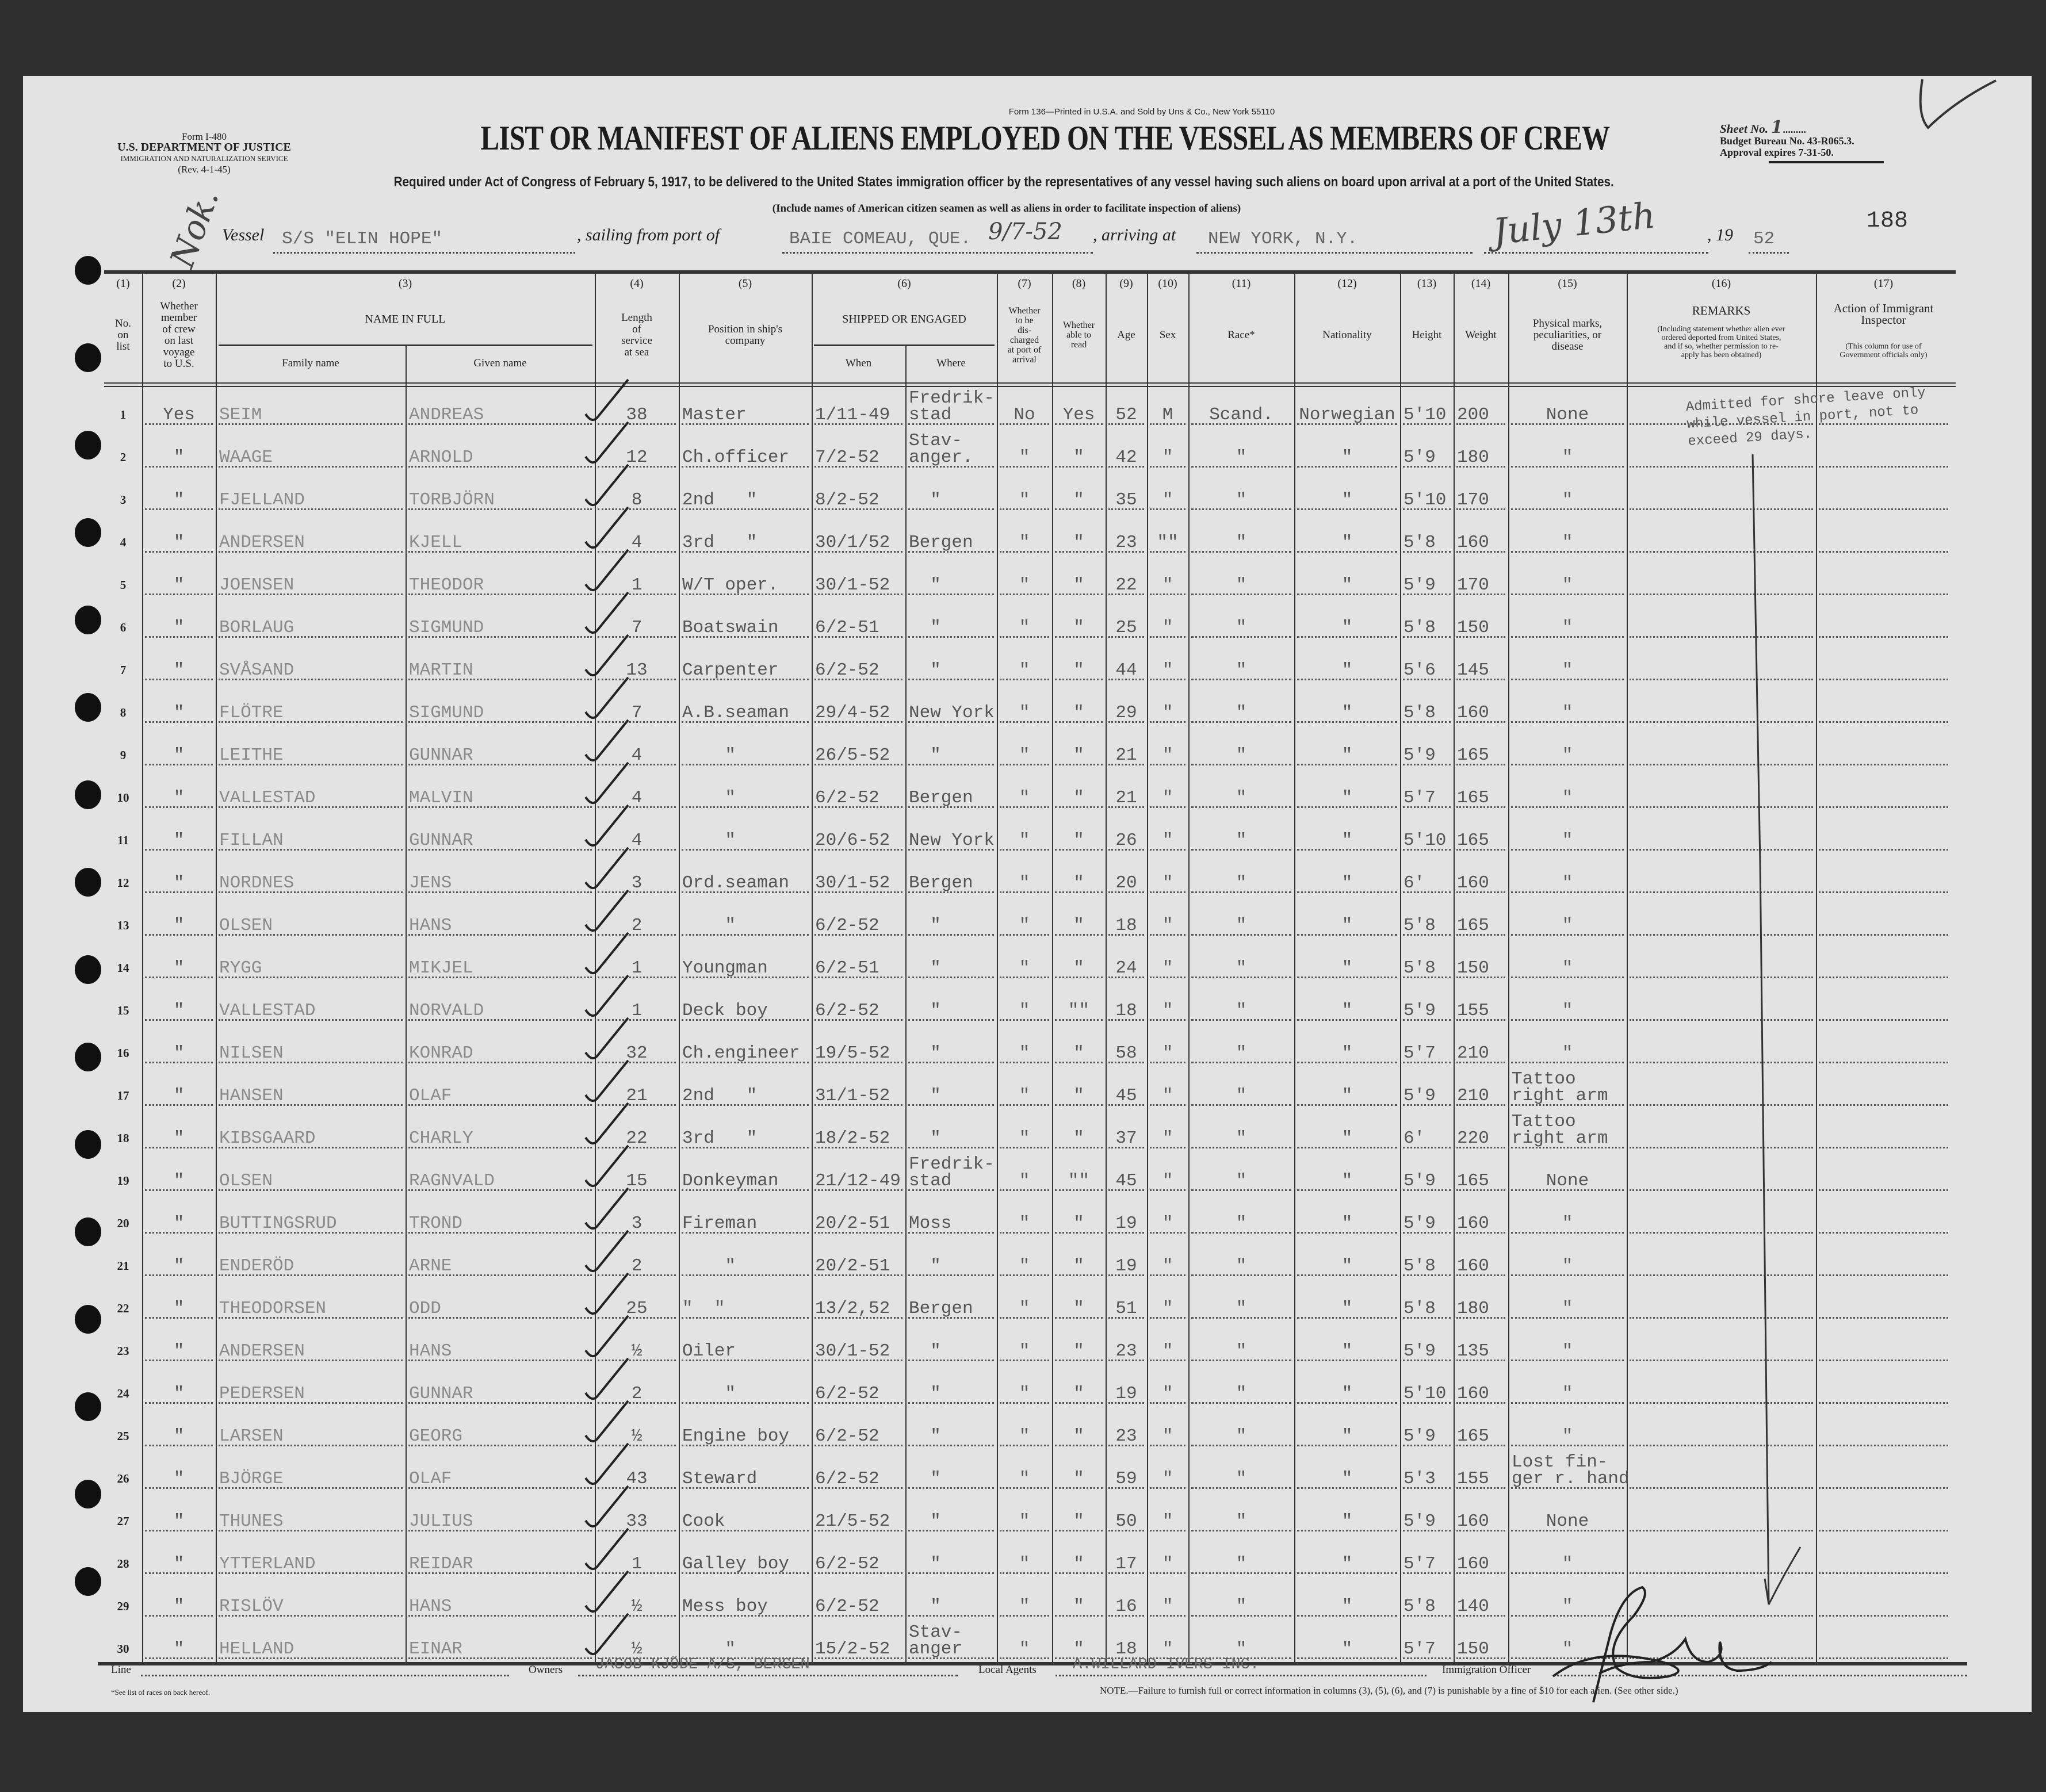  Describe the element at coordinates (1419, 628) in the screenshot. I see `height: 5'8` at that location.